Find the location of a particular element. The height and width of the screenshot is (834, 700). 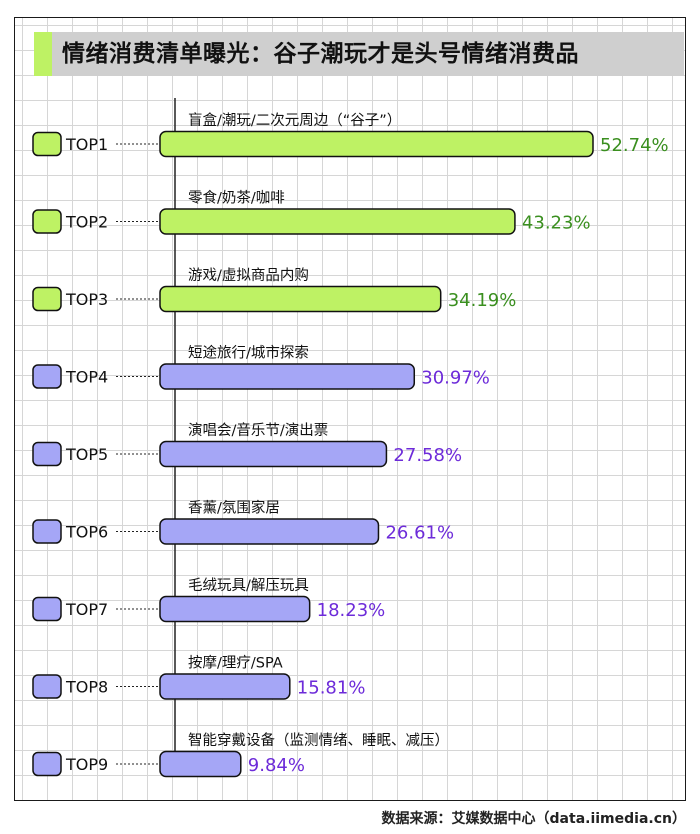

rank-label: TOP3 is located at coordinates (86, 299).